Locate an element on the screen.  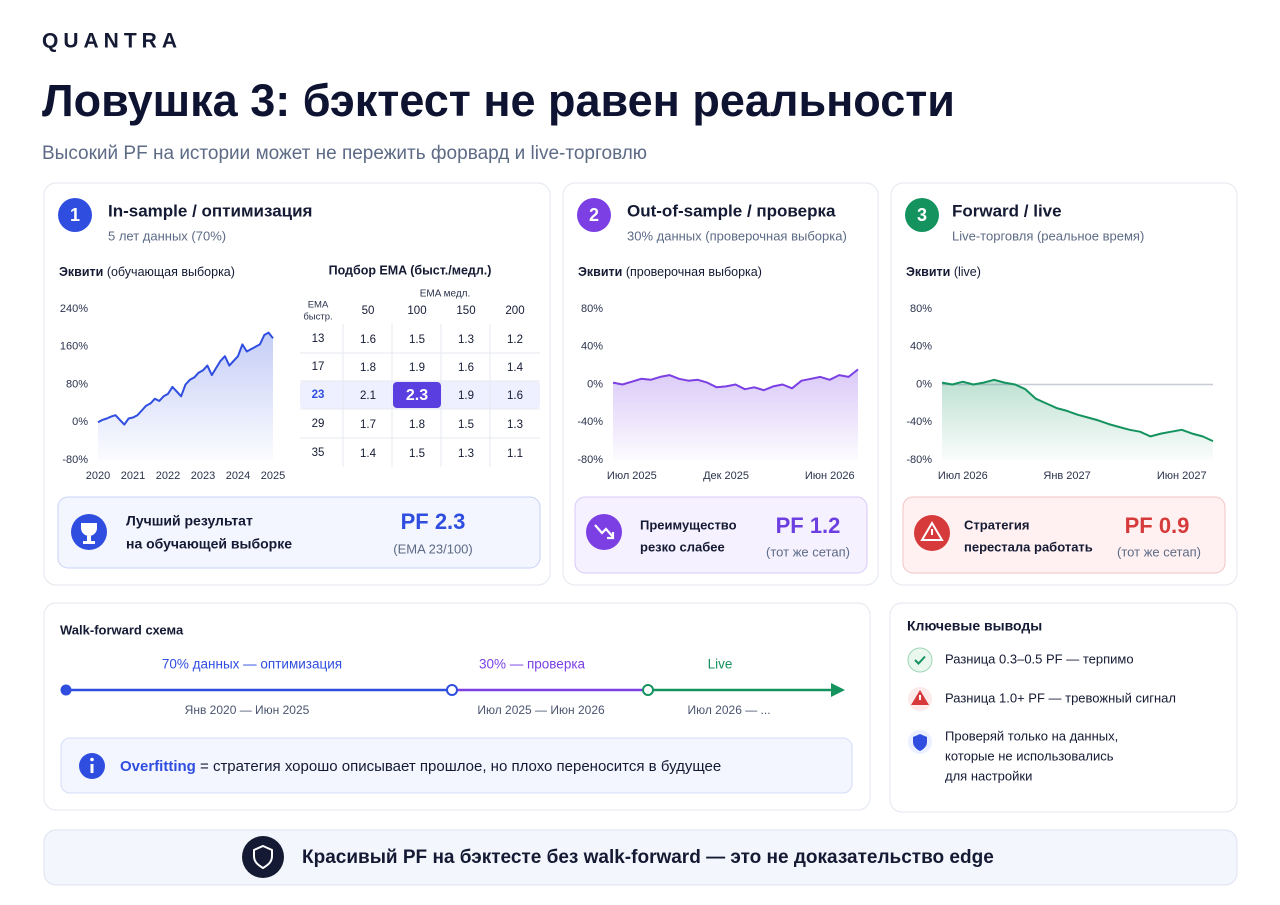
x-tick-label: 2020 is located at coordinates (98, 476).